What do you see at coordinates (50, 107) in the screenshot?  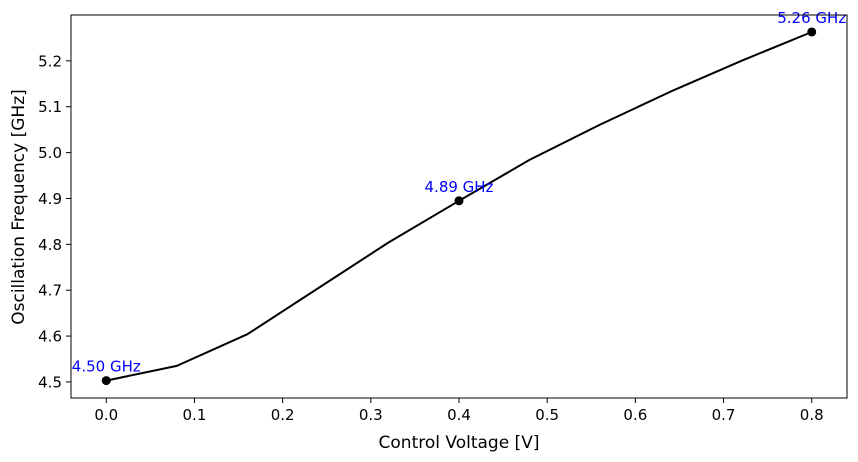 I see `y-tick-label: 5.1` at bounding box center [50, 107].